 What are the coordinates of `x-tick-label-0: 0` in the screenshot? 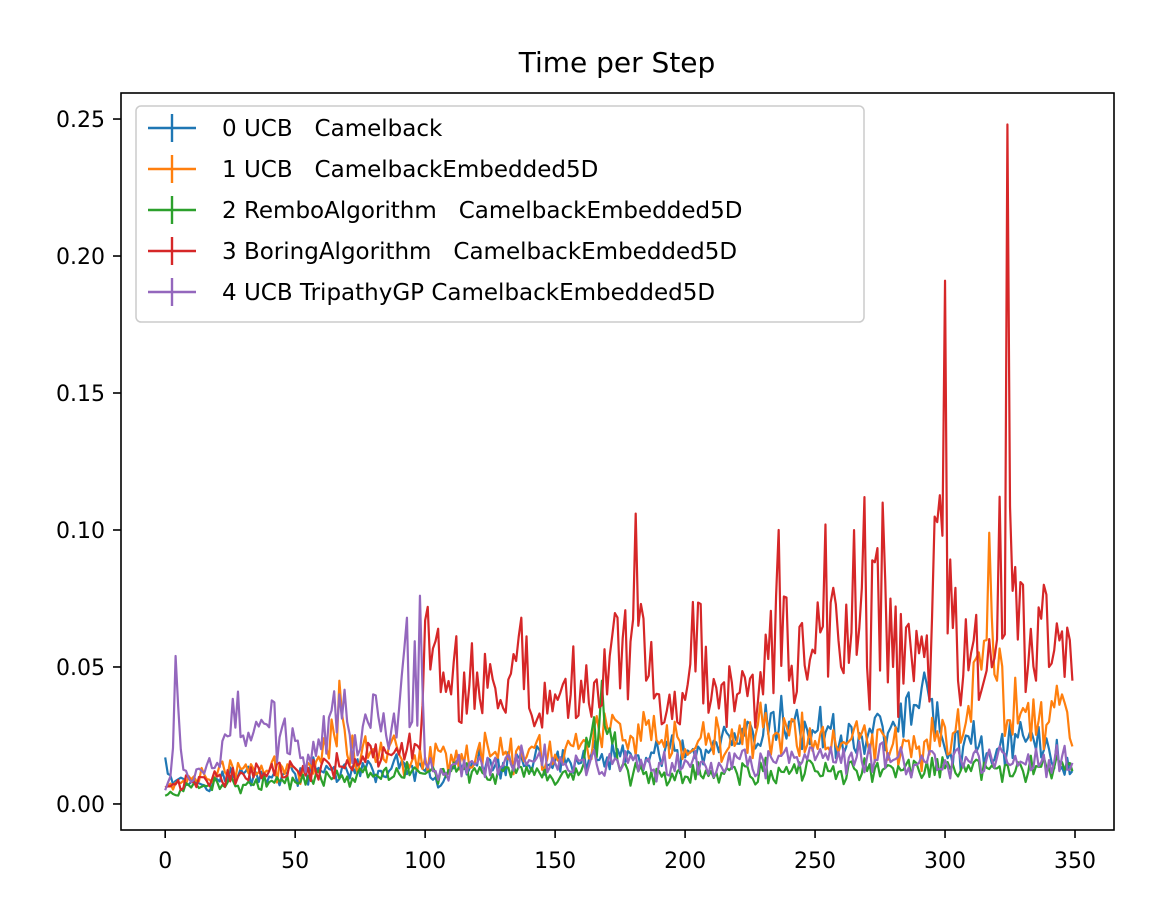 It's located at (165, 861).